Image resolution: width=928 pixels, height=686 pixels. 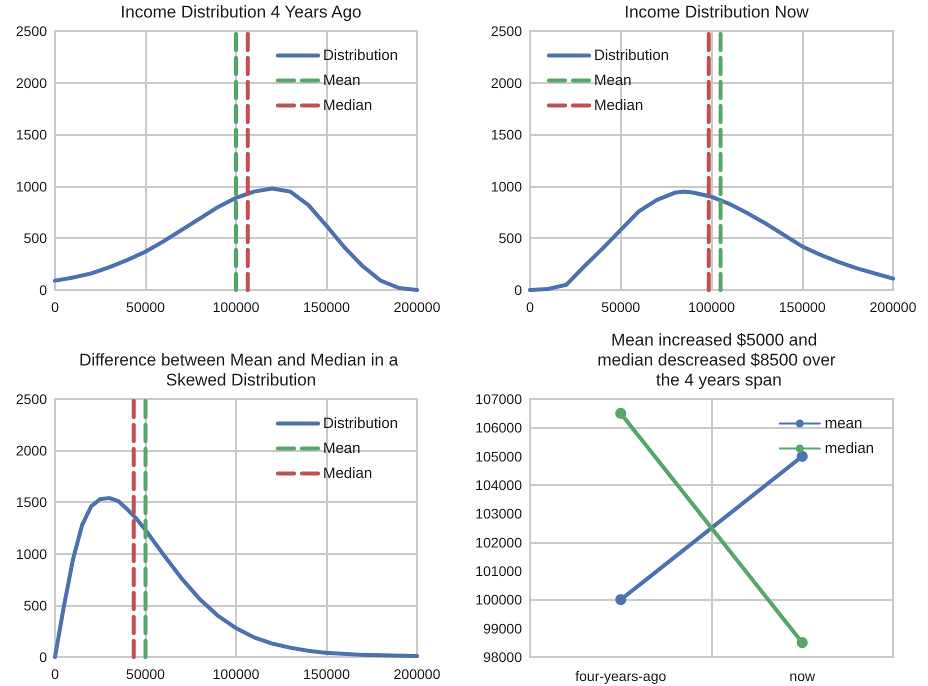 What do you see at coordinates (802, 676) in the screenshot?
I see `x-tick-label: now` at bounding box center [802, 676].